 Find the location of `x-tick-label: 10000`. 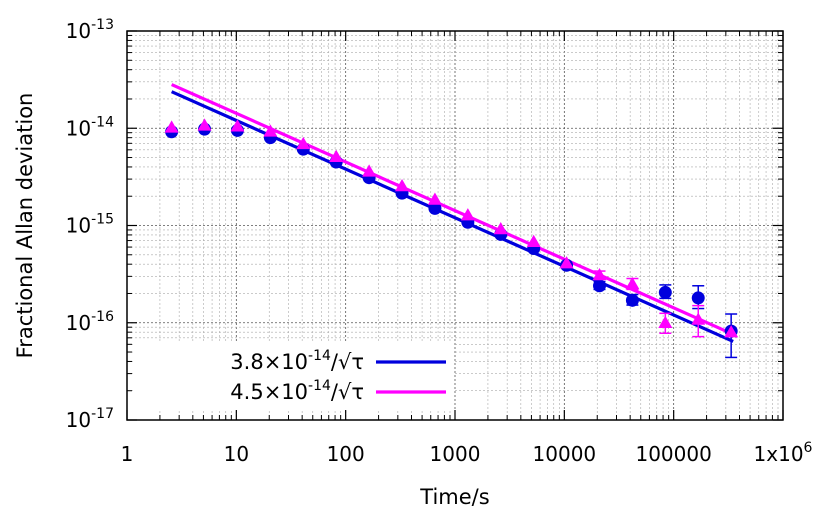

x-tick-label: 10000 is located at coordinates (565, 454).